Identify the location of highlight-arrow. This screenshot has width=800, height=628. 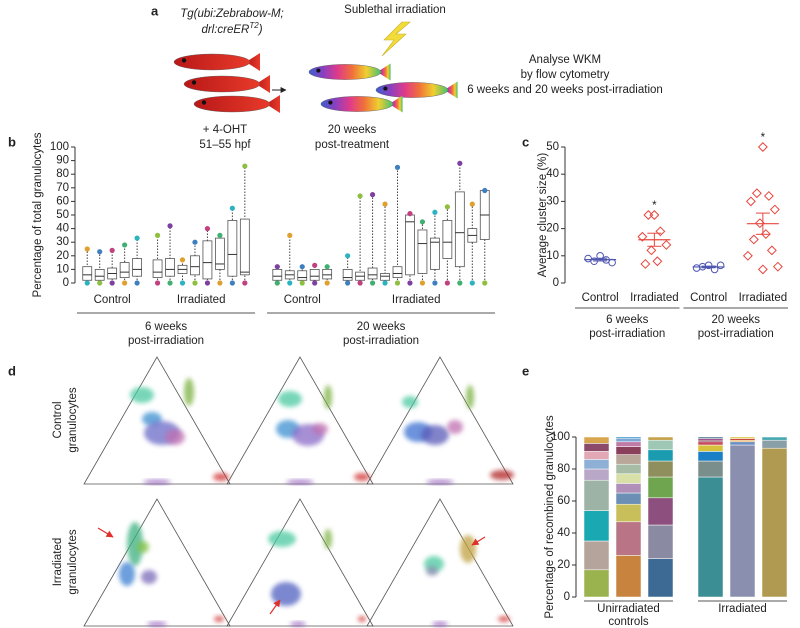
(478, 541).